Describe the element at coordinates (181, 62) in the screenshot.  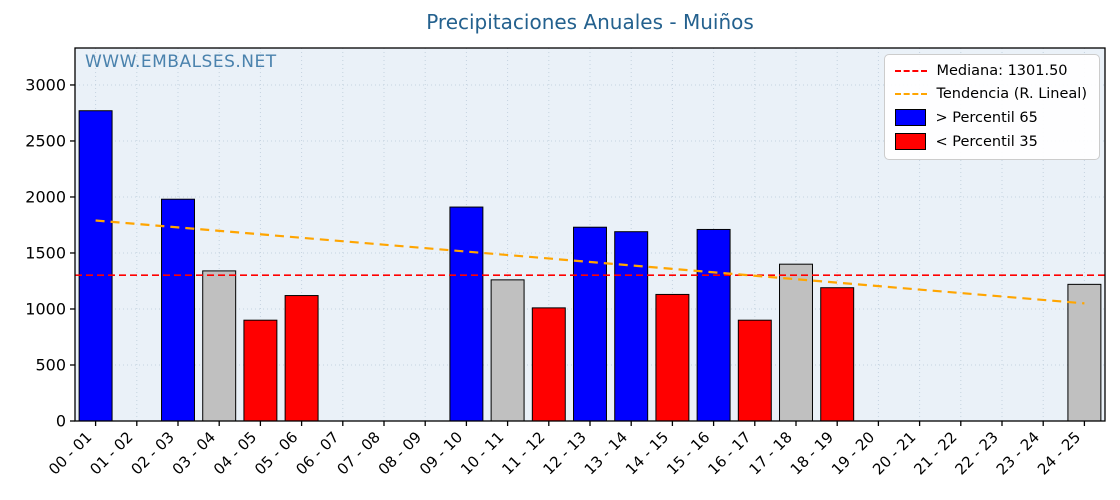
I see `watermark: WWW.EMBALSES.NET` at that location.